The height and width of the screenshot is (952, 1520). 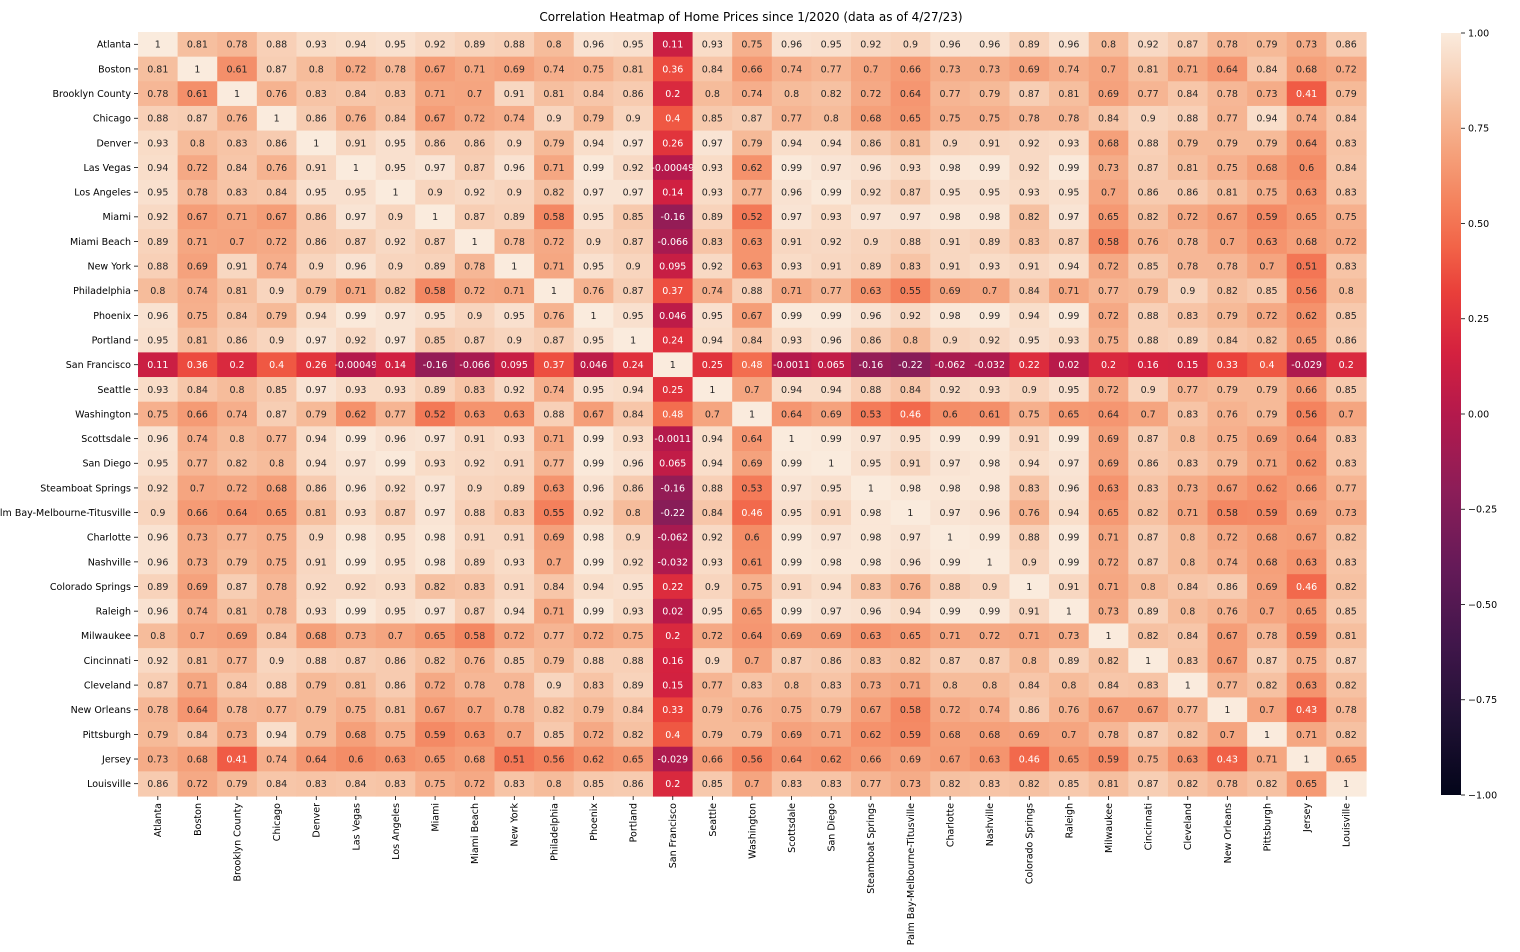 I want to click on cell-value-label: 0.75, so click(x=593, y=69).